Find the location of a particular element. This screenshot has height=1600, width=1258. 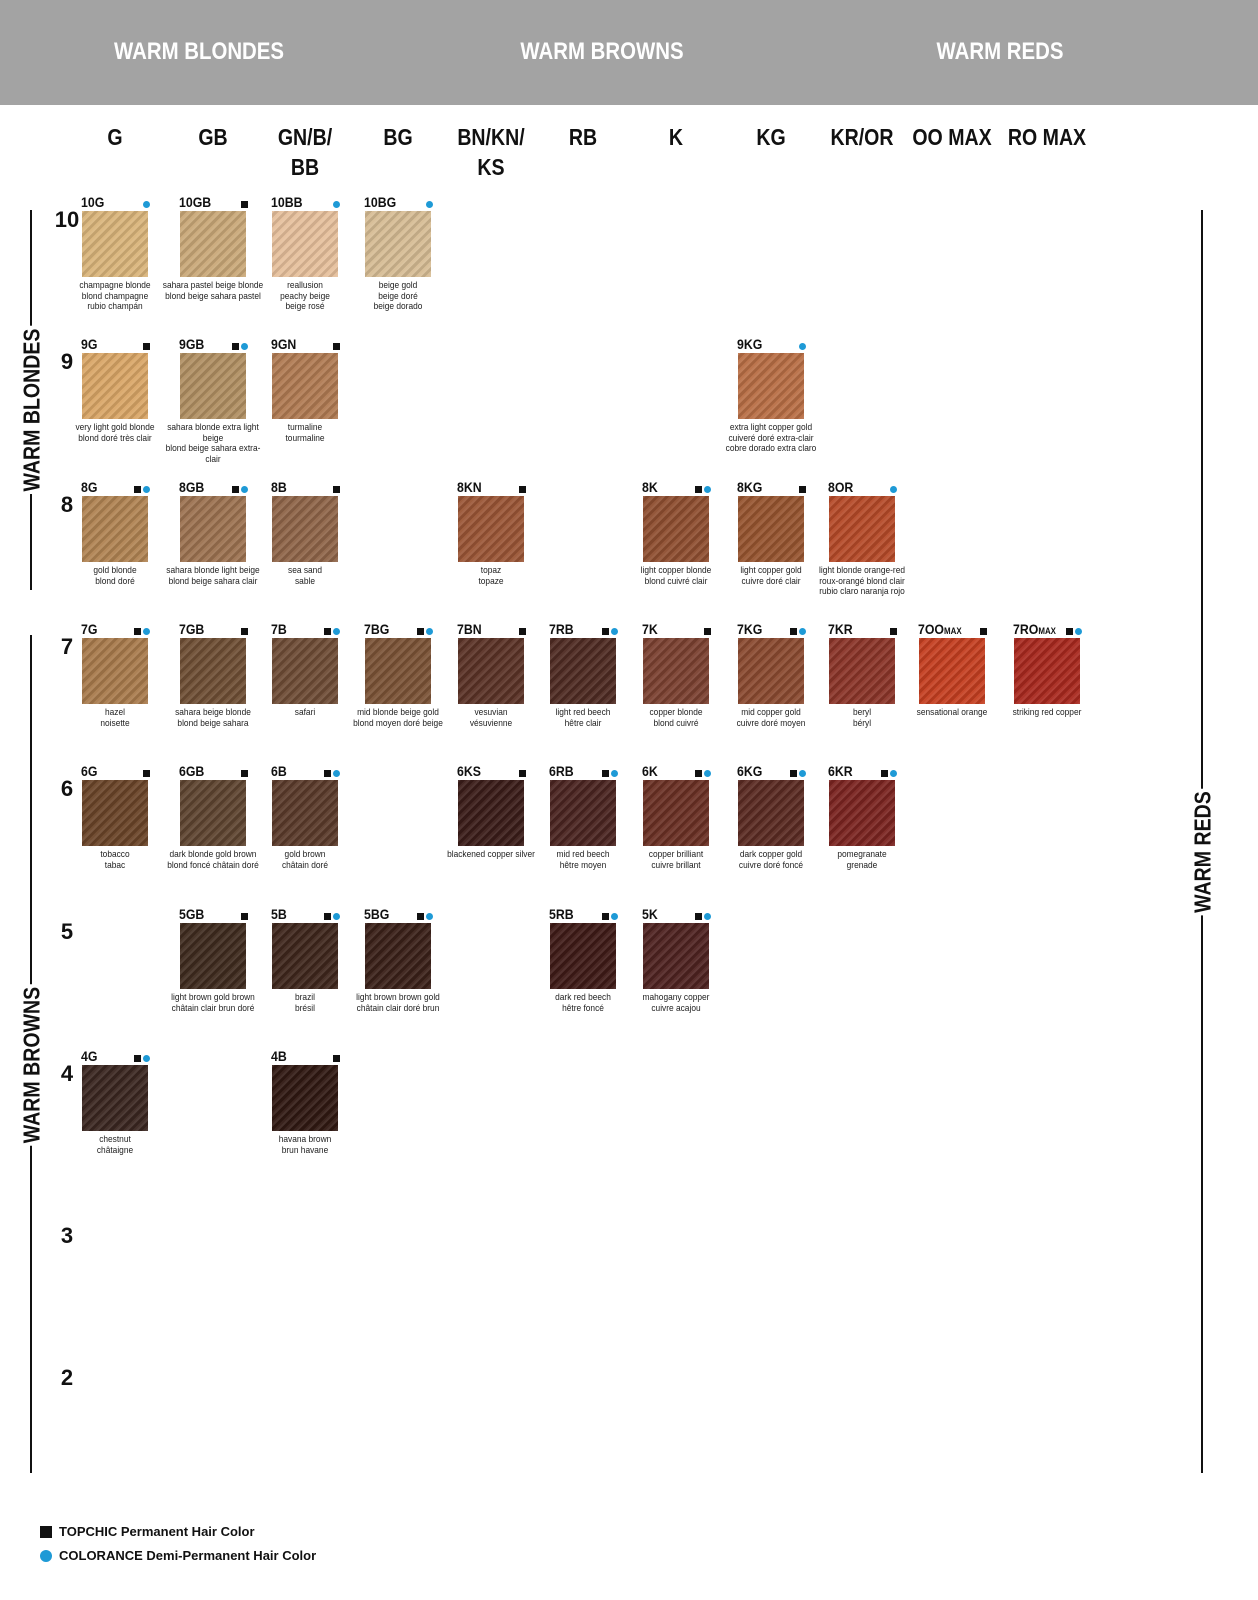

shade-name: blond doré is located at coordinates (115, 581).